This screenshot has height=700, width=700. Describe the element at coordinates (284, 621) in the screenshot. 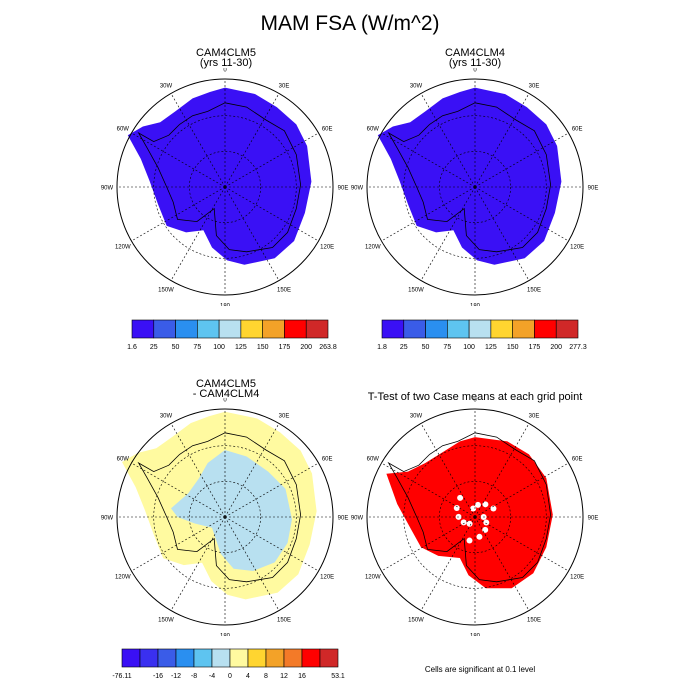

I see `longitude-label: 150E` at that location.